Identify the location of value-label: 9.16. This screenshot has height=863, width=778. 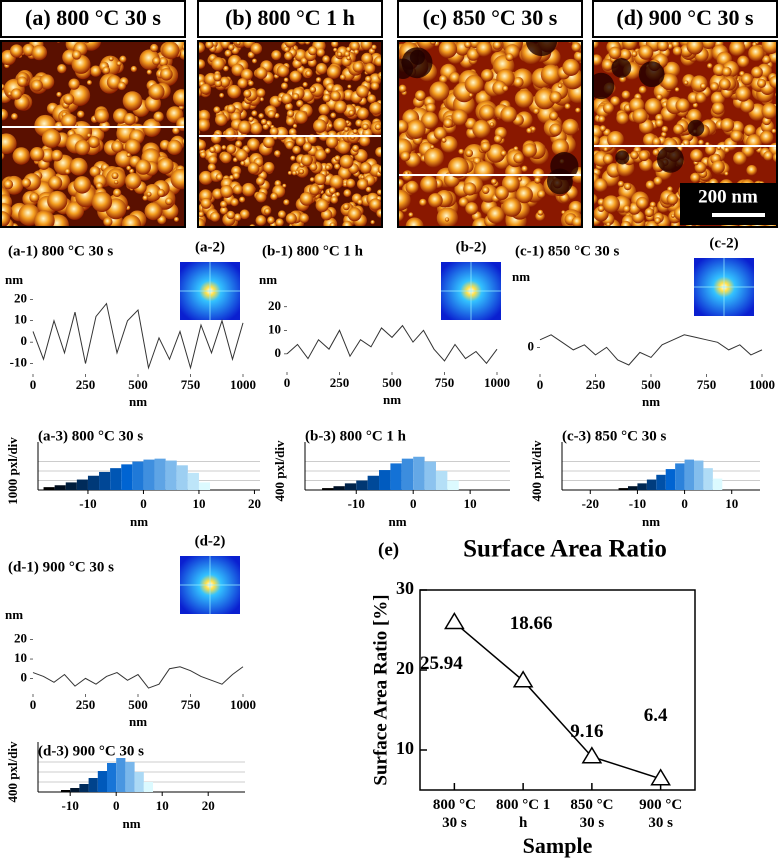
(586, 731).